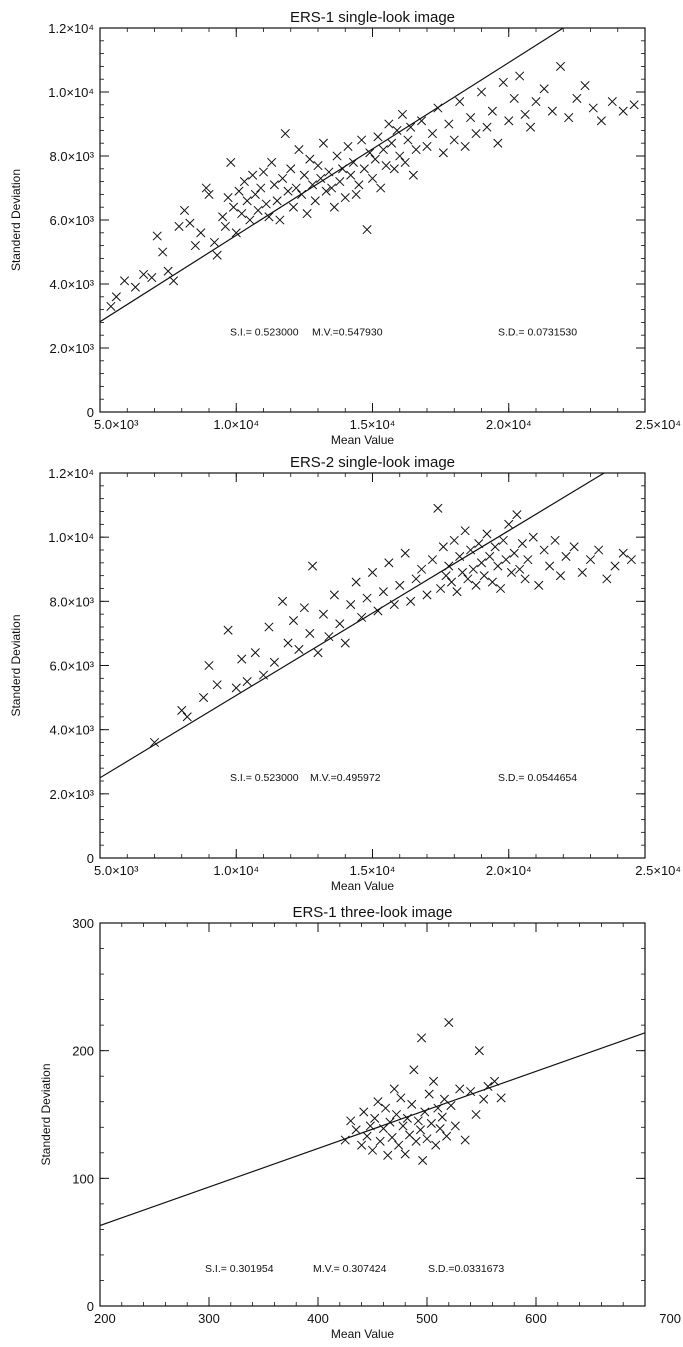  What do you see at coordinates (239, 1269) in the screenshot?
I see `stat-annotation: S.I.= 0.301954` at bounding box center [239, 1269].